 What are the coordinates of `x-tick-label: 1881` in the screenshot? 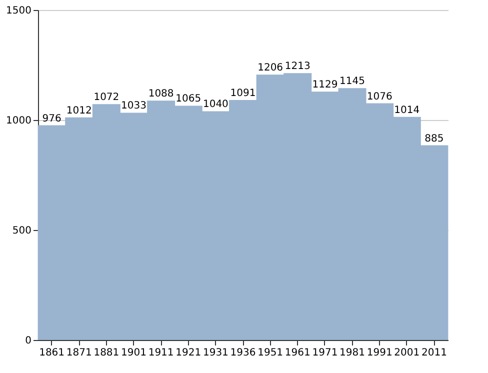 It's located at (107, 353).